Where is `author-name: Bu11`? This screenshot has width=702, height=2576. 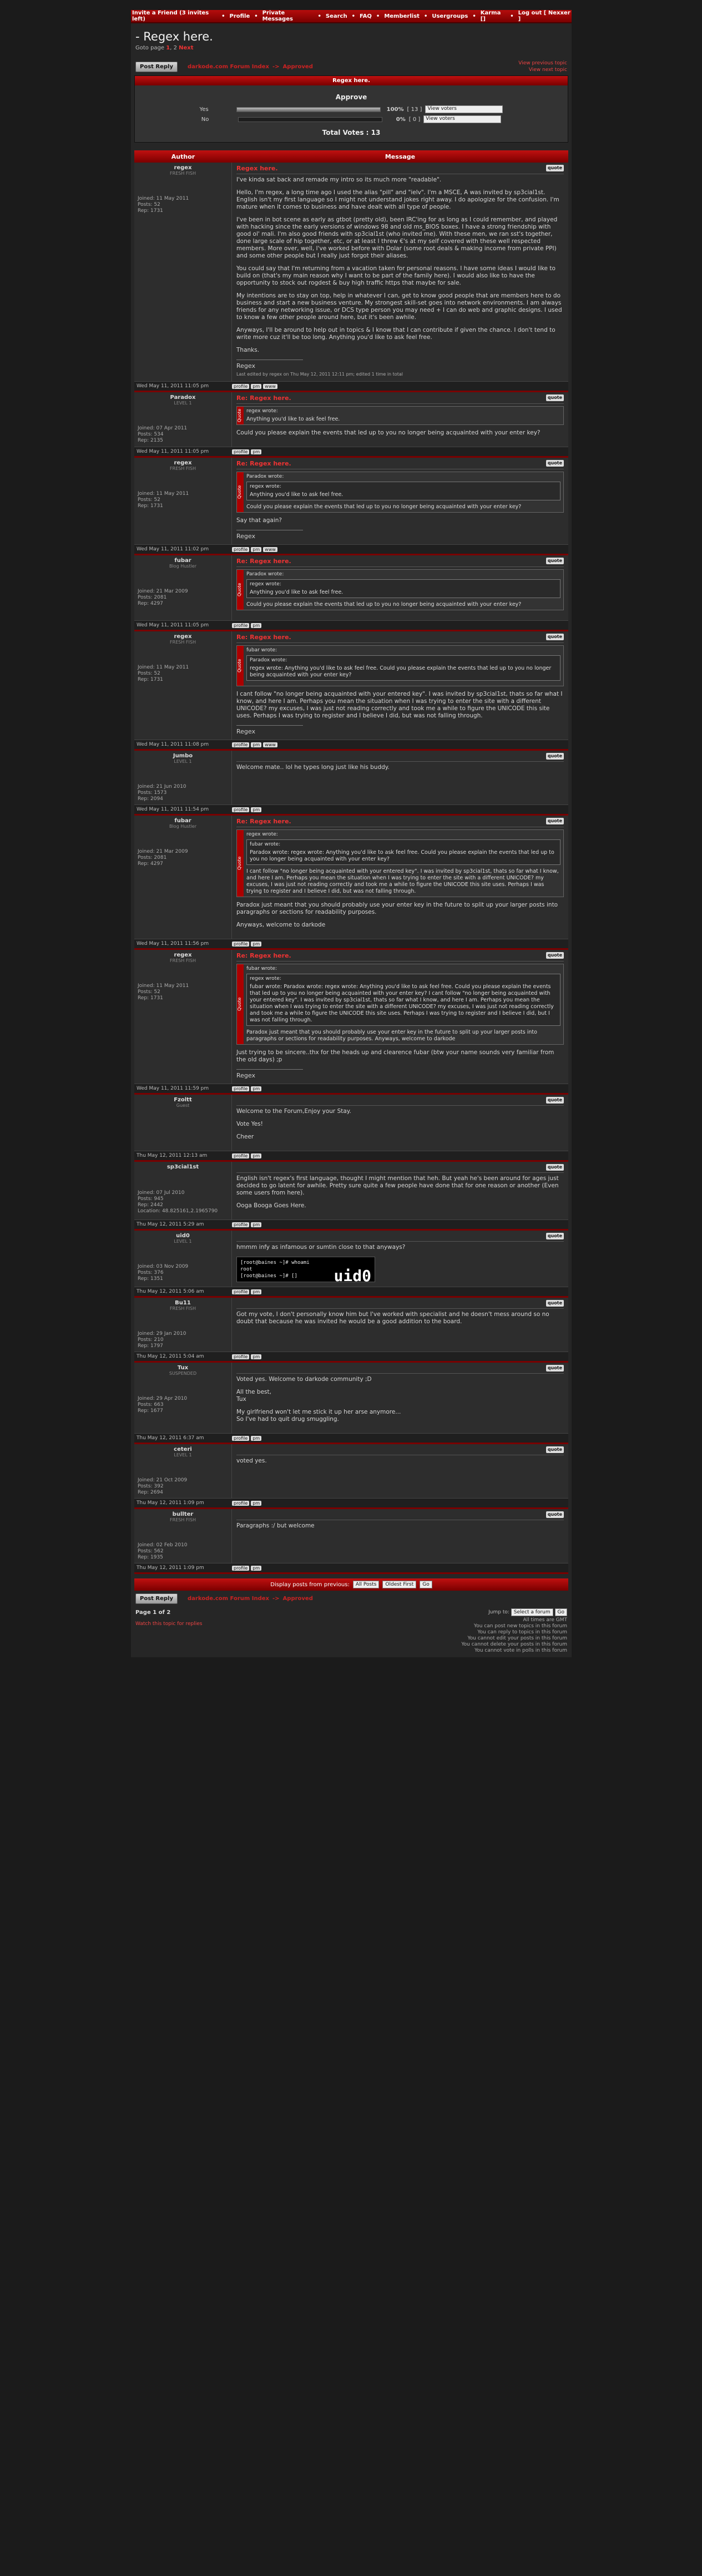
author-name: Bu11 is located at coordinates (183, 1303).